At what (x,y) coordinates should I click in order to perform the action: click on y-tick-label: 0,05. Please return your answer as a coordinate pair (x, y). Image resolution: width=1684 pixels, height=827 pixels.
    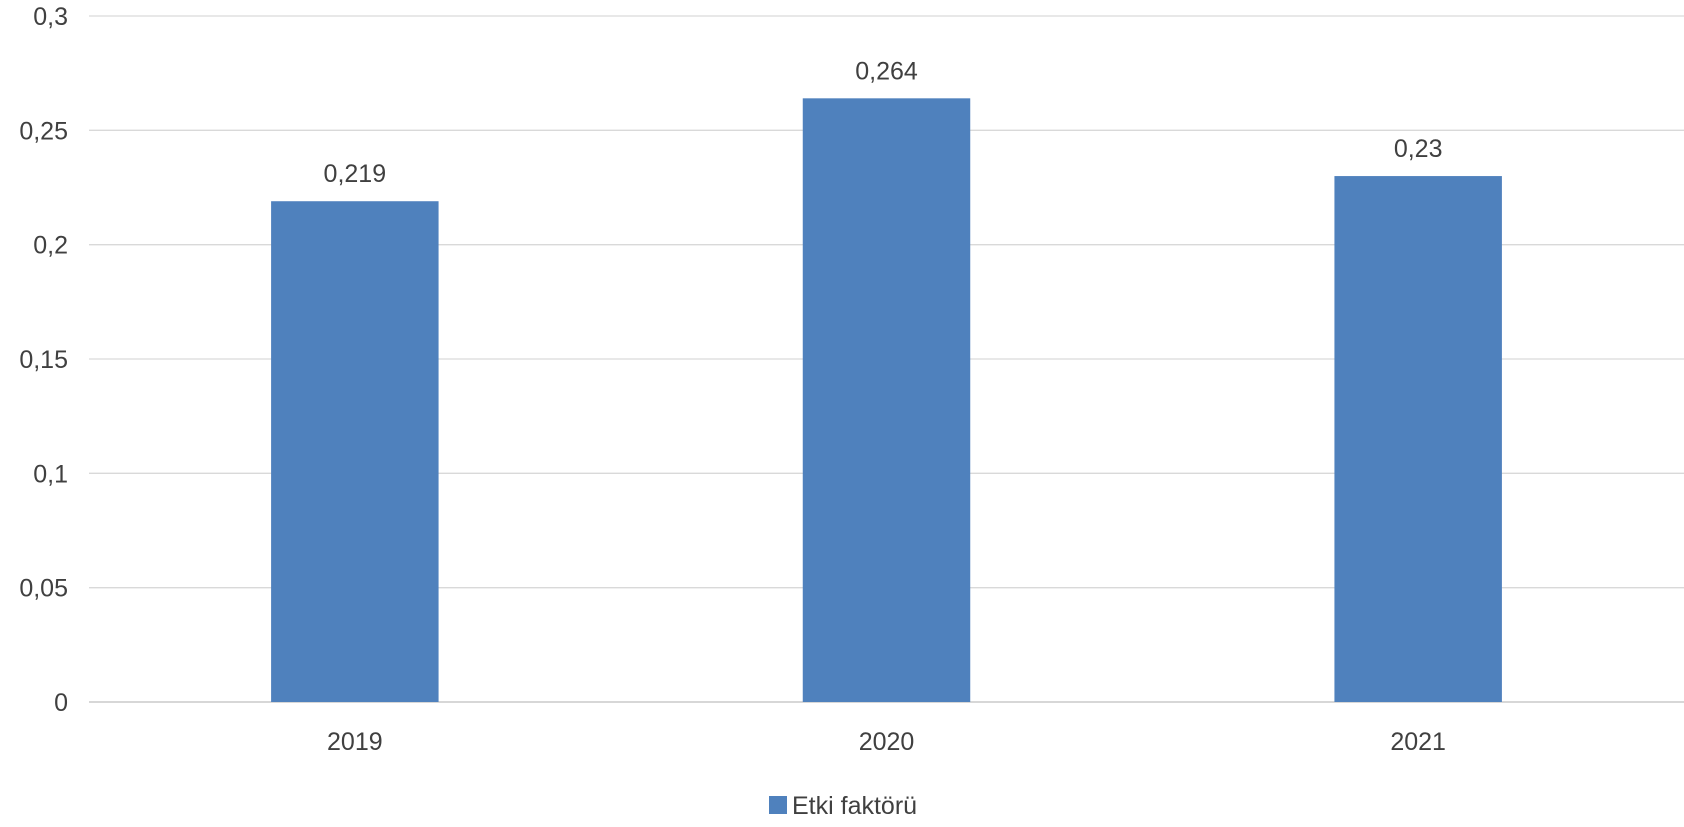
    Looking at the image, I should click on (43, 589).